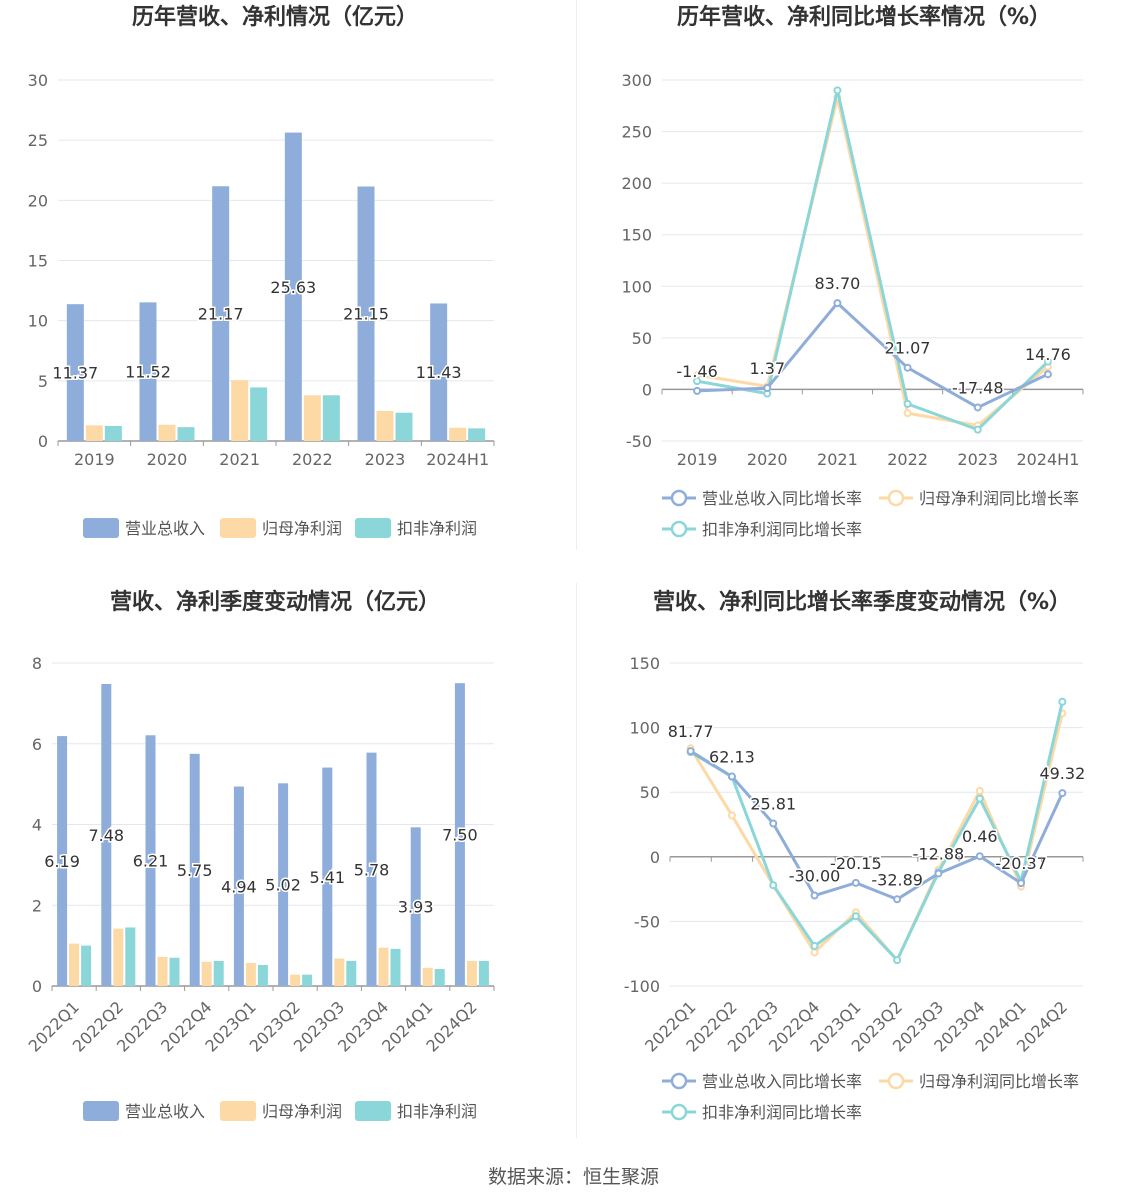 This screenshot has width=1147, height=1202. What do you see at coordinates (275, 17) in the screenshot?
I see `chart-title: 历年营收、净利情况（亿元）` at bounding box center [275, 17].